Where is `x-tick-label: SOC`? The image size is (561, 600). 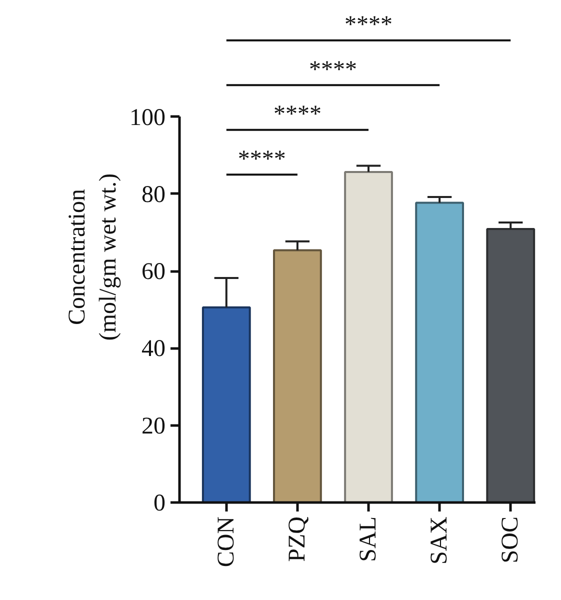
x-tick-label: SOC is located at coordinates (511, 540).